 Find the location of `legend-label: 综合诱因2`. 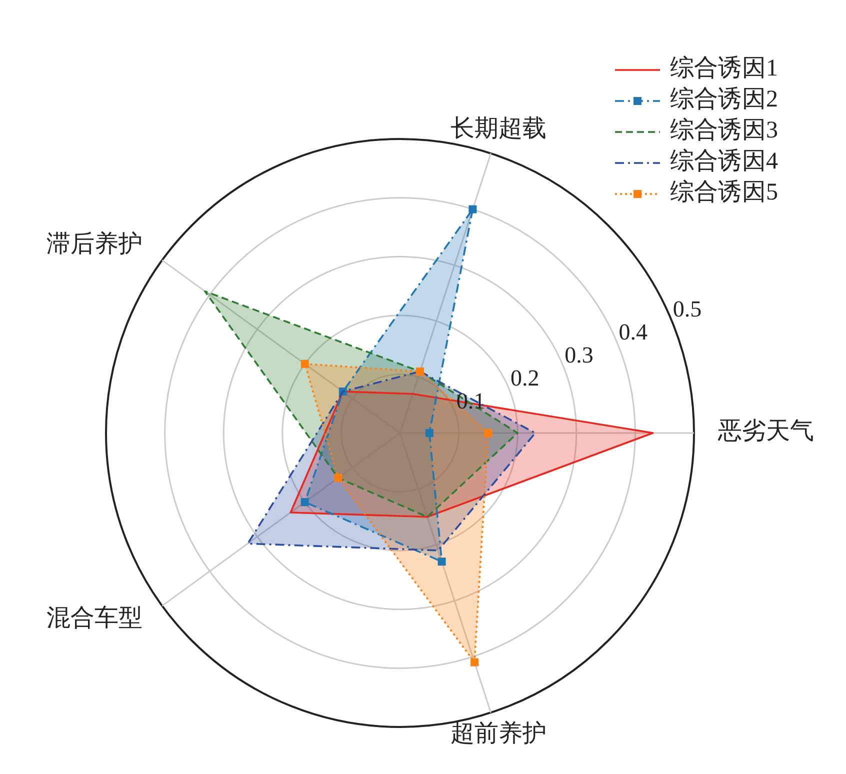

legend-label: 综合诱因2 is located at coordinates (724, 99).